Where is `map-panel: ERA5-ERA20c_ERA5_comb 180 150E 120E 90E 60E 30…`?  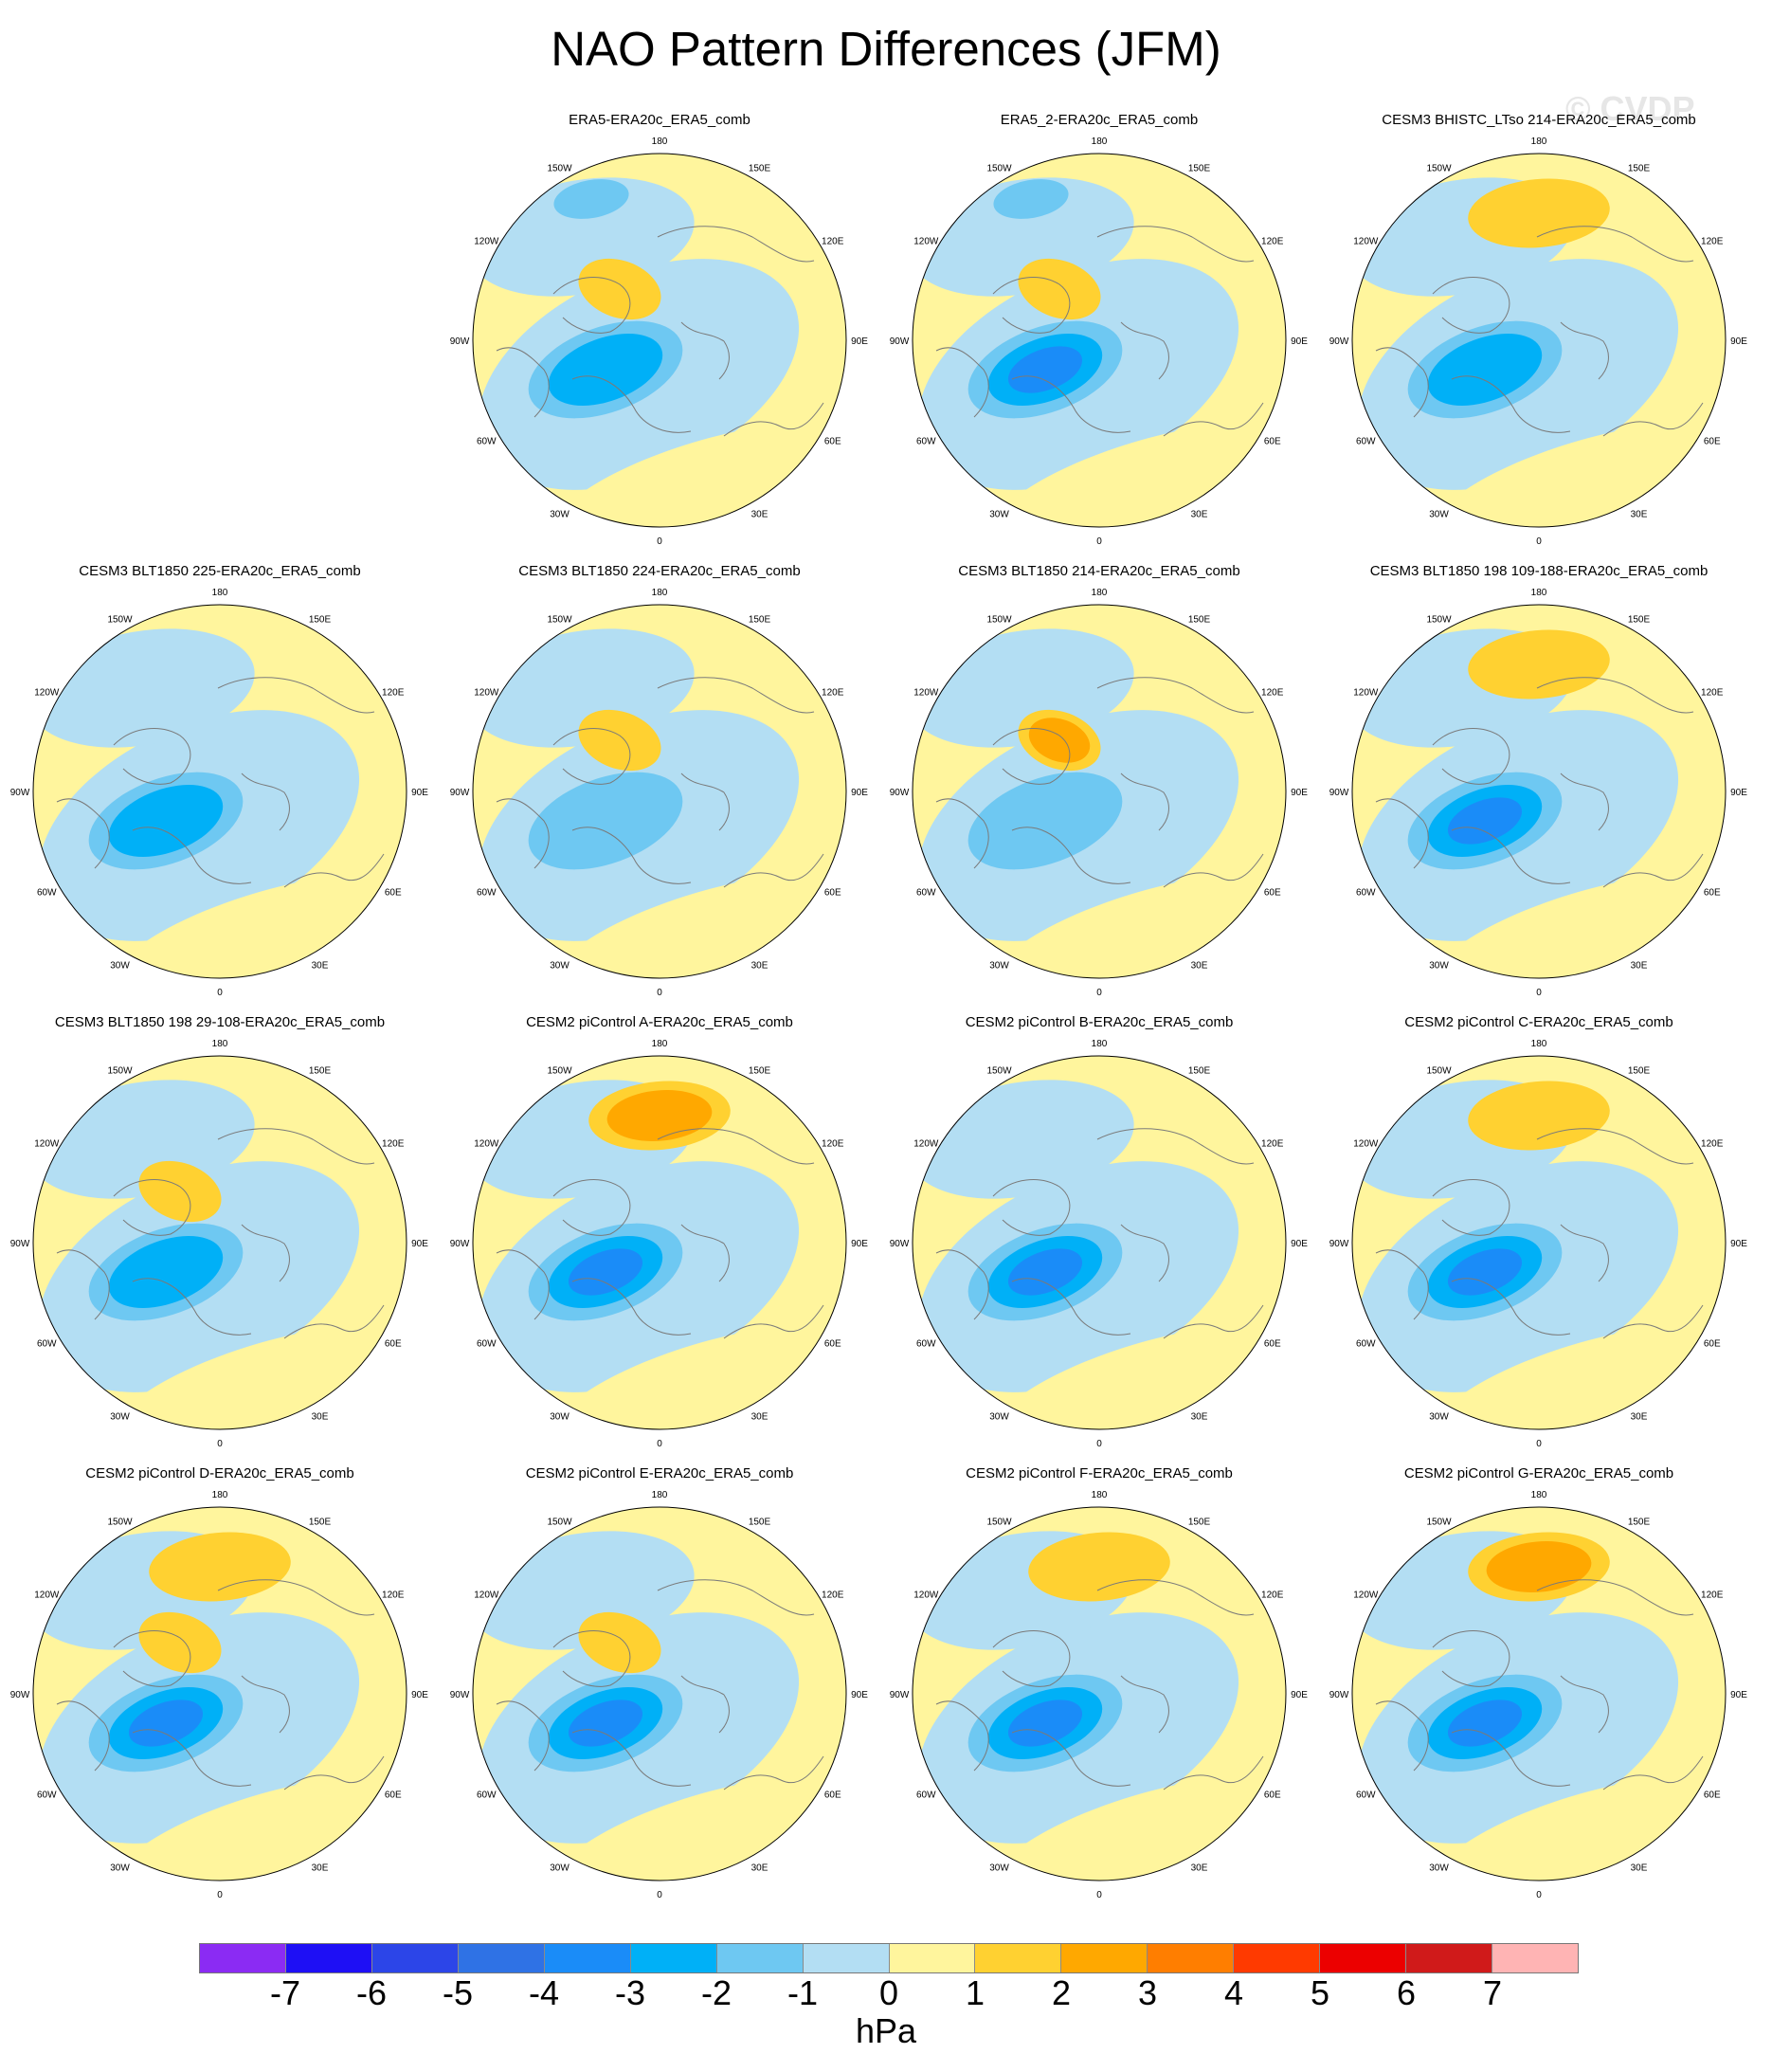 map-panel: ERA5-ERA20c_ERA5_comb 180 150E 120E 90E 60E 30… is located at coordinates (659, 330).